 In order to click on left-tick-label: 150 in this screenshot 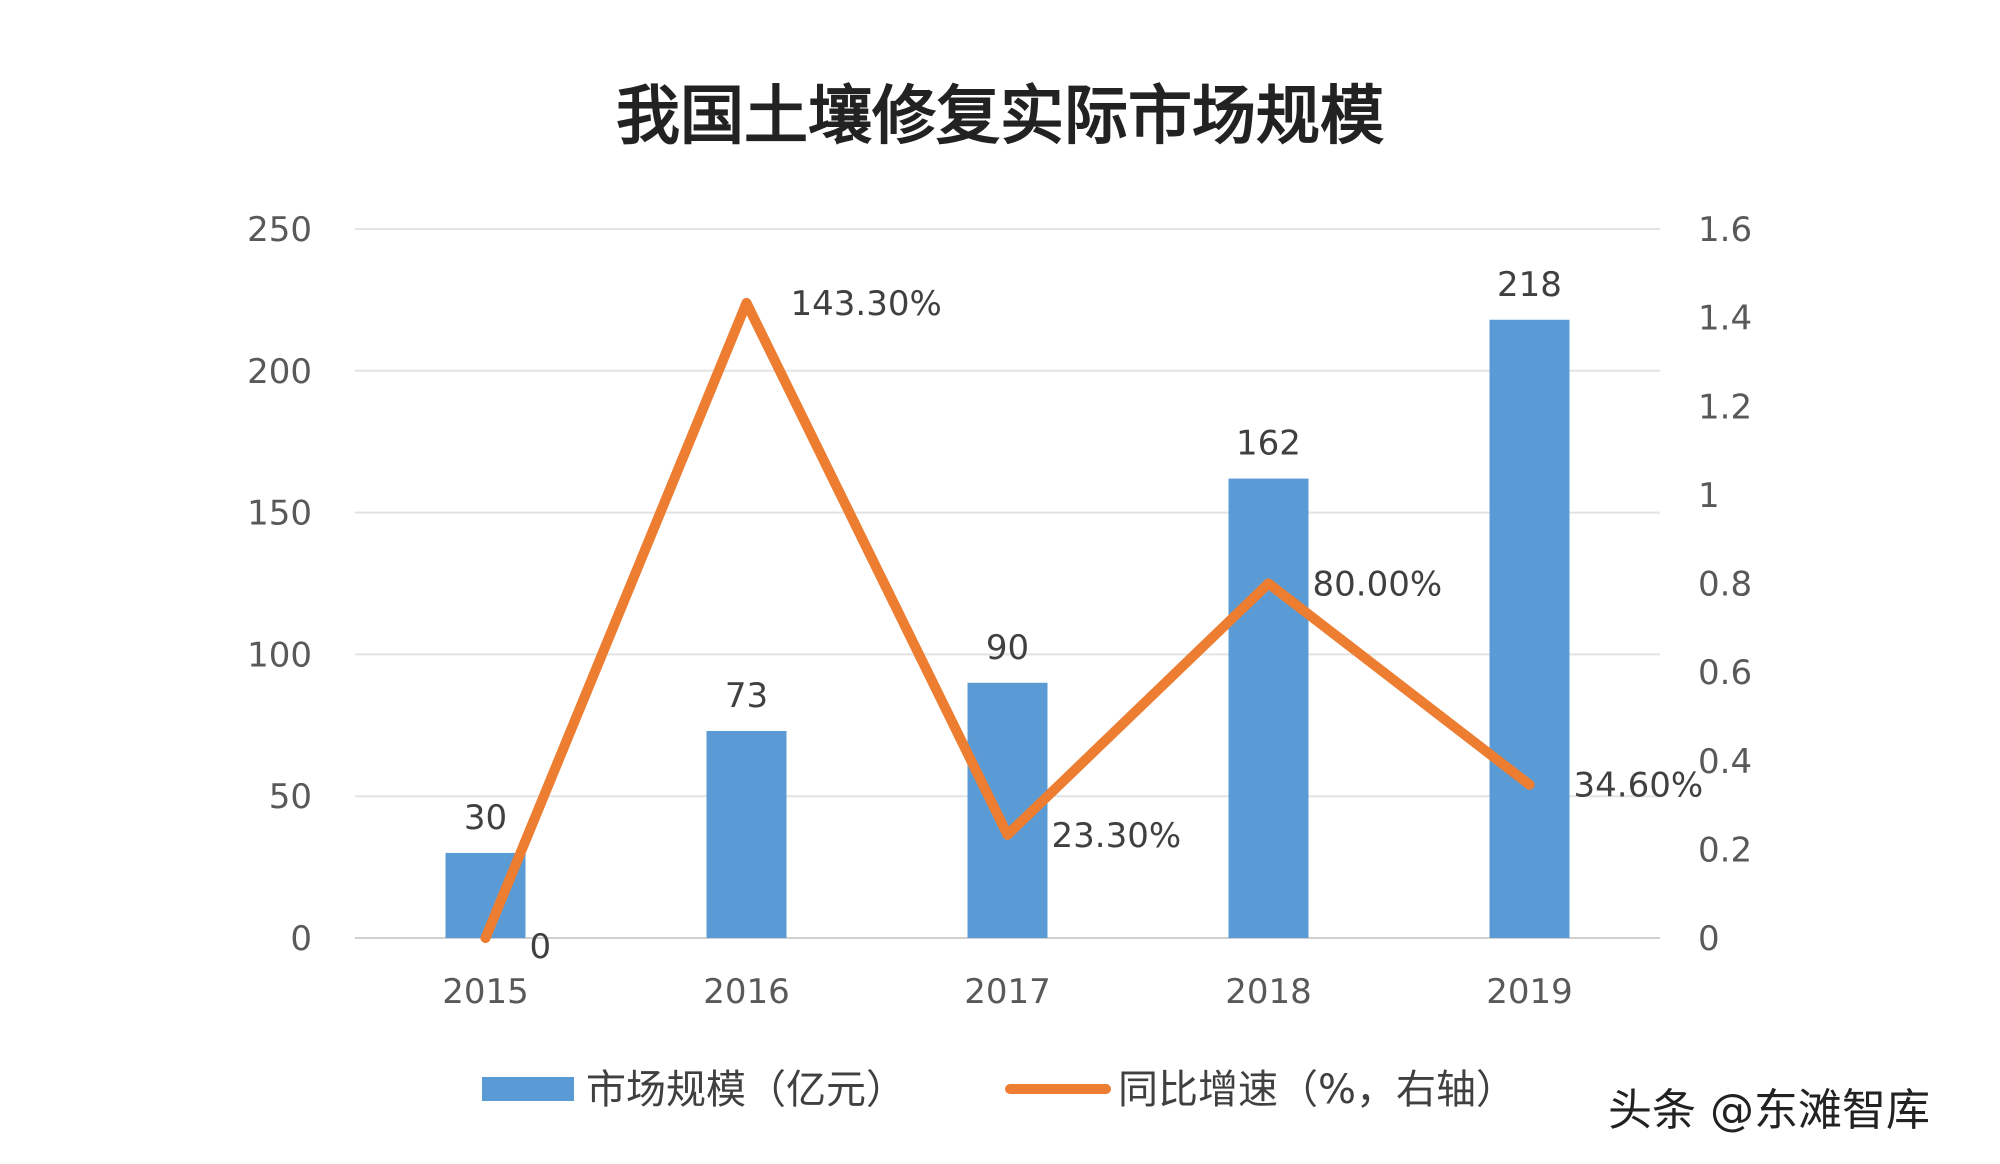, I will do `click(279, 514)`.